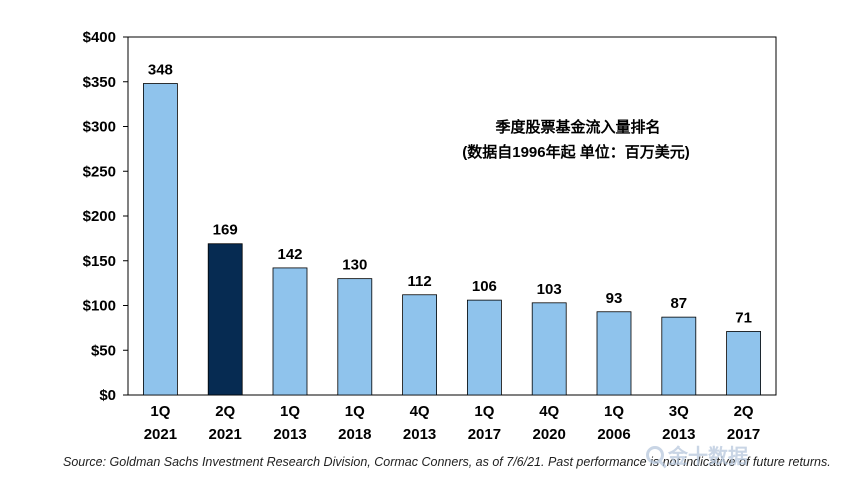 This screenshot has width=854, height=502. Describe the element at coordinates (99, 37) in the screenshot. I see `y-tick-label: $400` at that location.